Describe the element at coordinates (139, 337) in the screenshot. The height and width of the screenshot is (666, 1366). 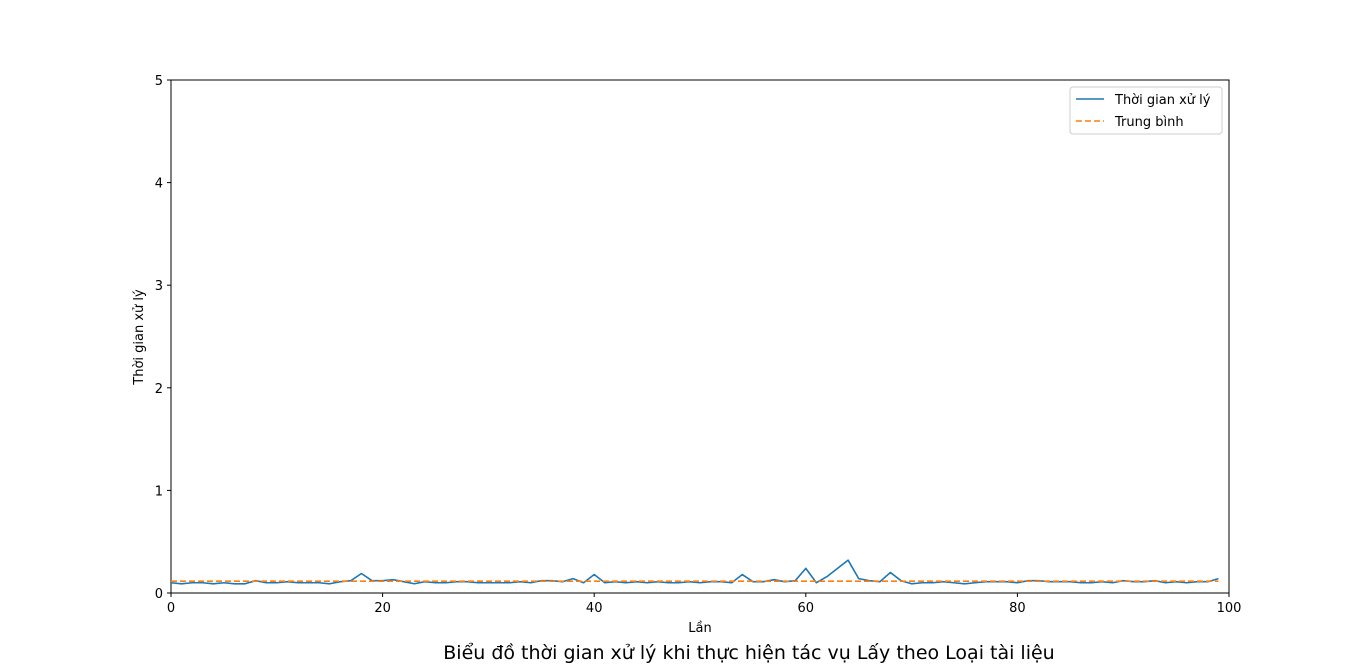
I see `y-axis-label: Thời gian xử lý` at that location.